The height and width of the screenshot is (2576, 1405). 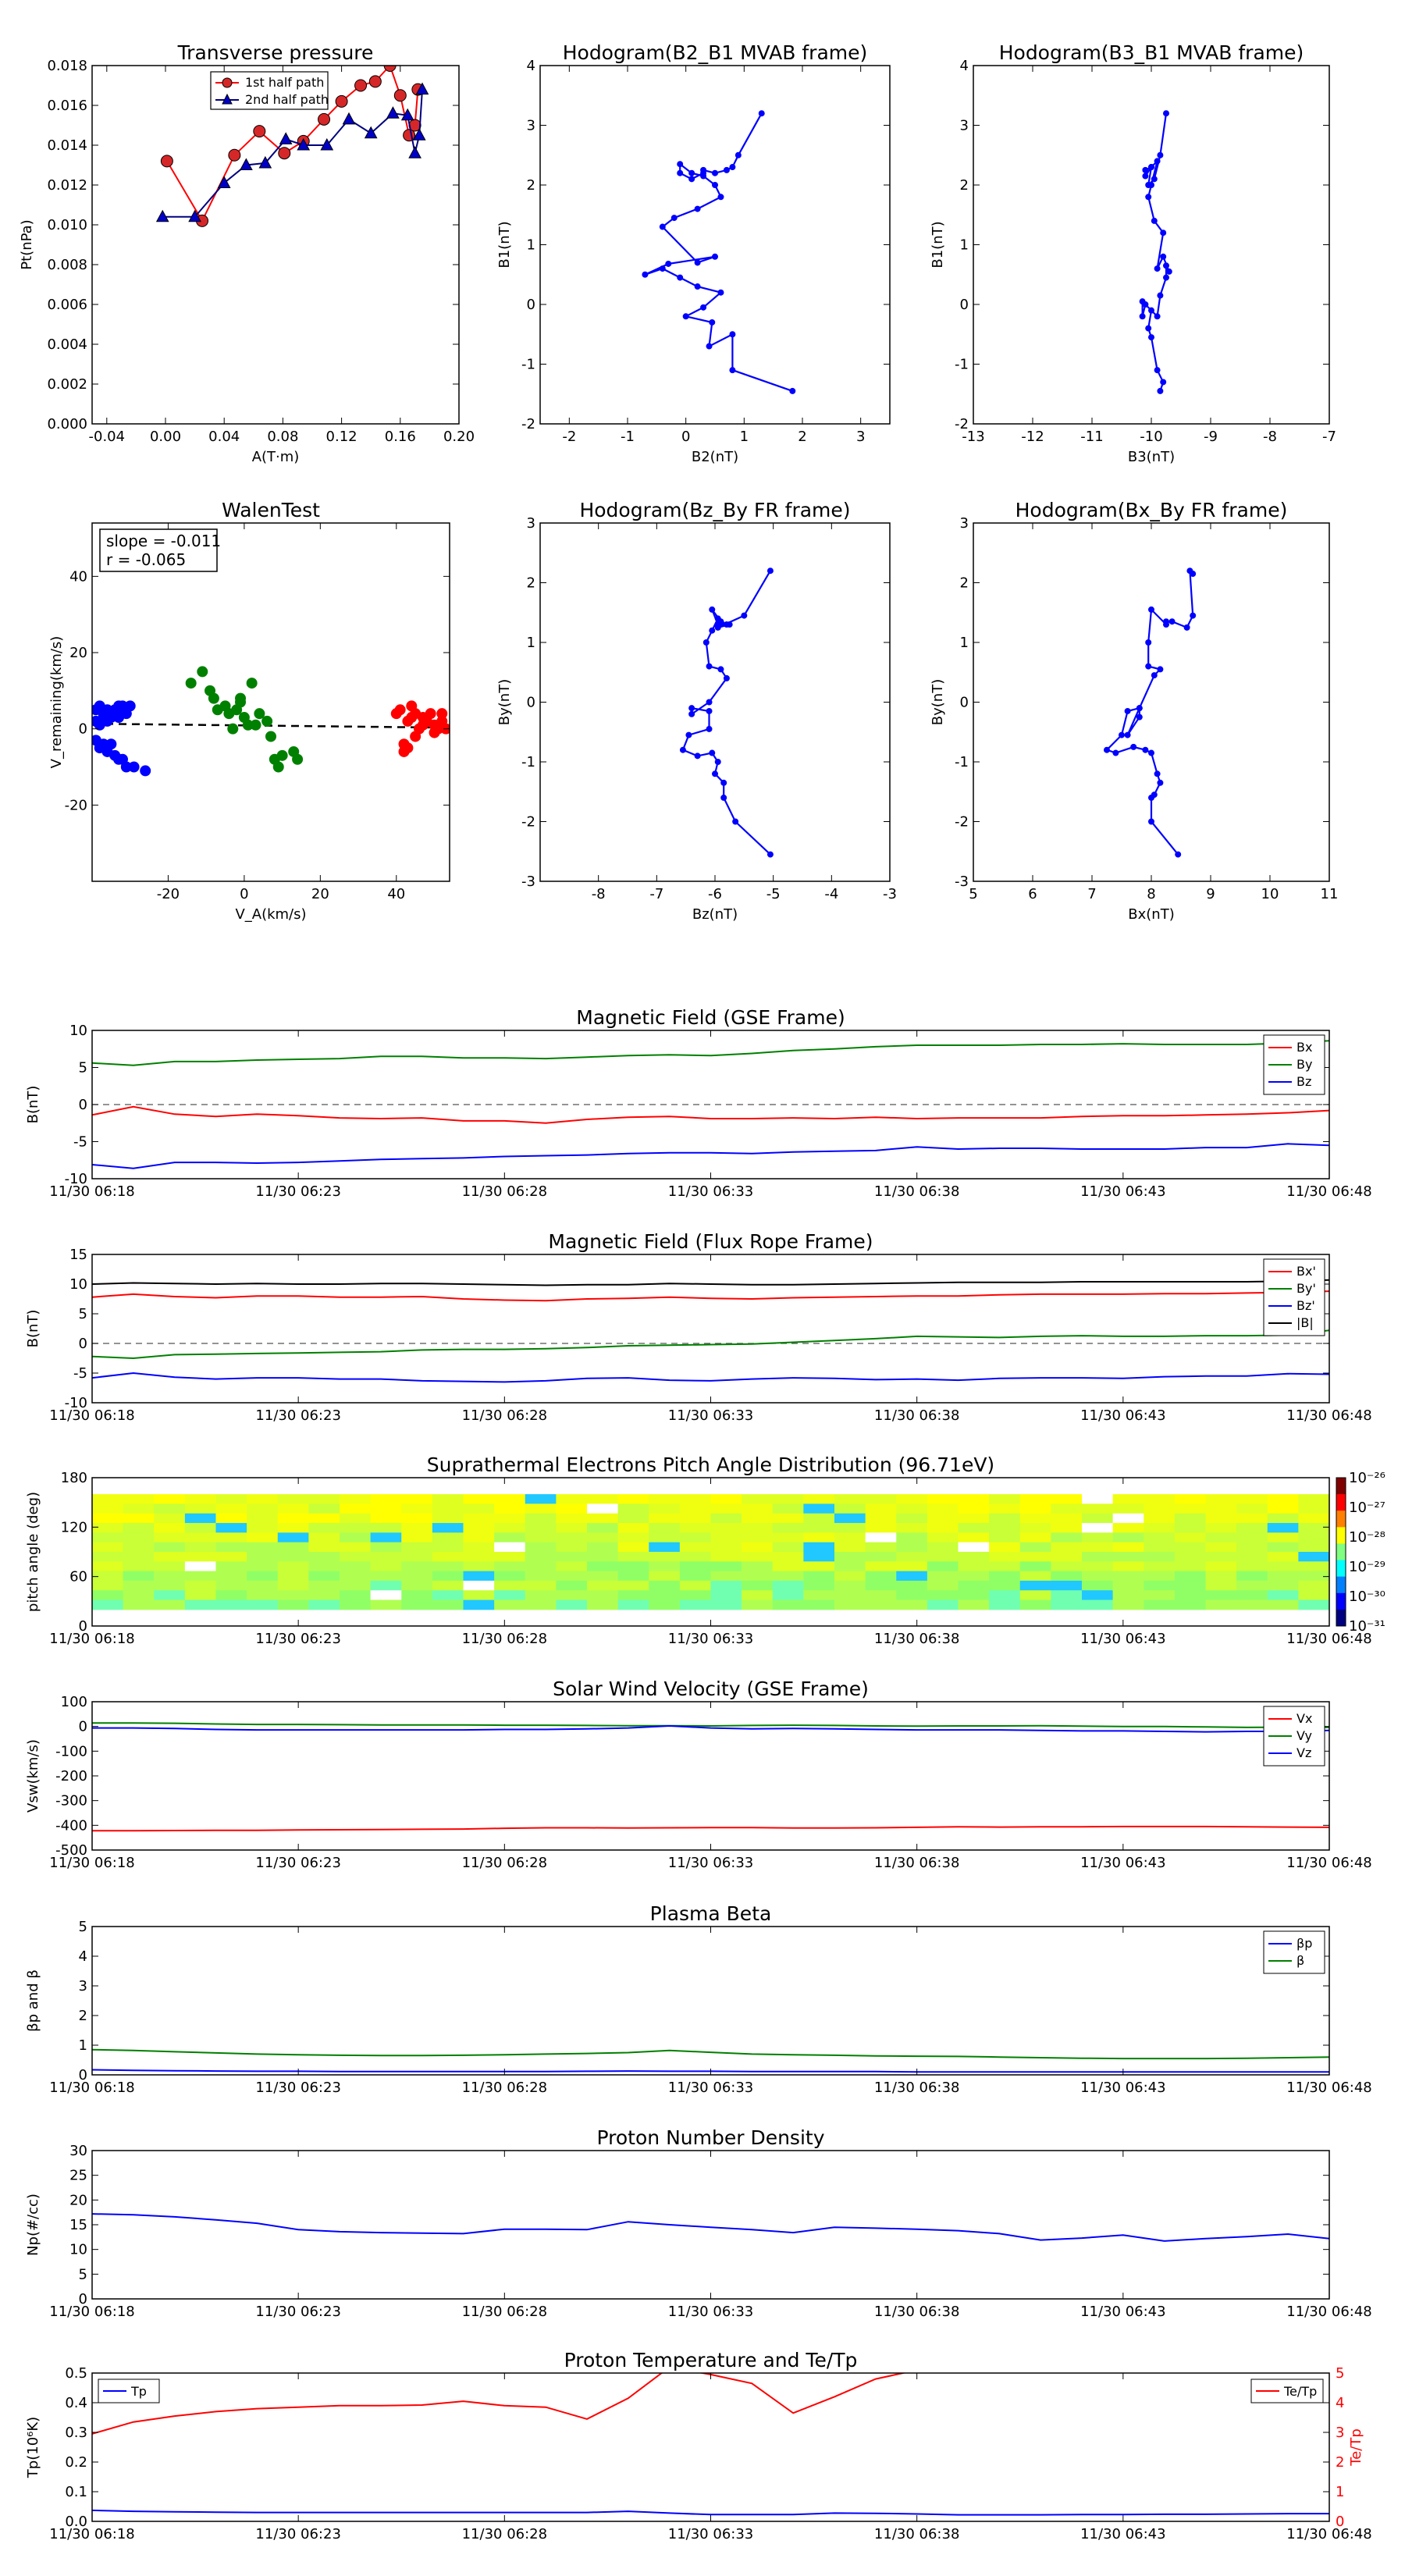 What do you see at coordinates (393, 112) in the screenshot?
I see `transverse_pressure-marker-triangle` at bounding box center [393, 112].